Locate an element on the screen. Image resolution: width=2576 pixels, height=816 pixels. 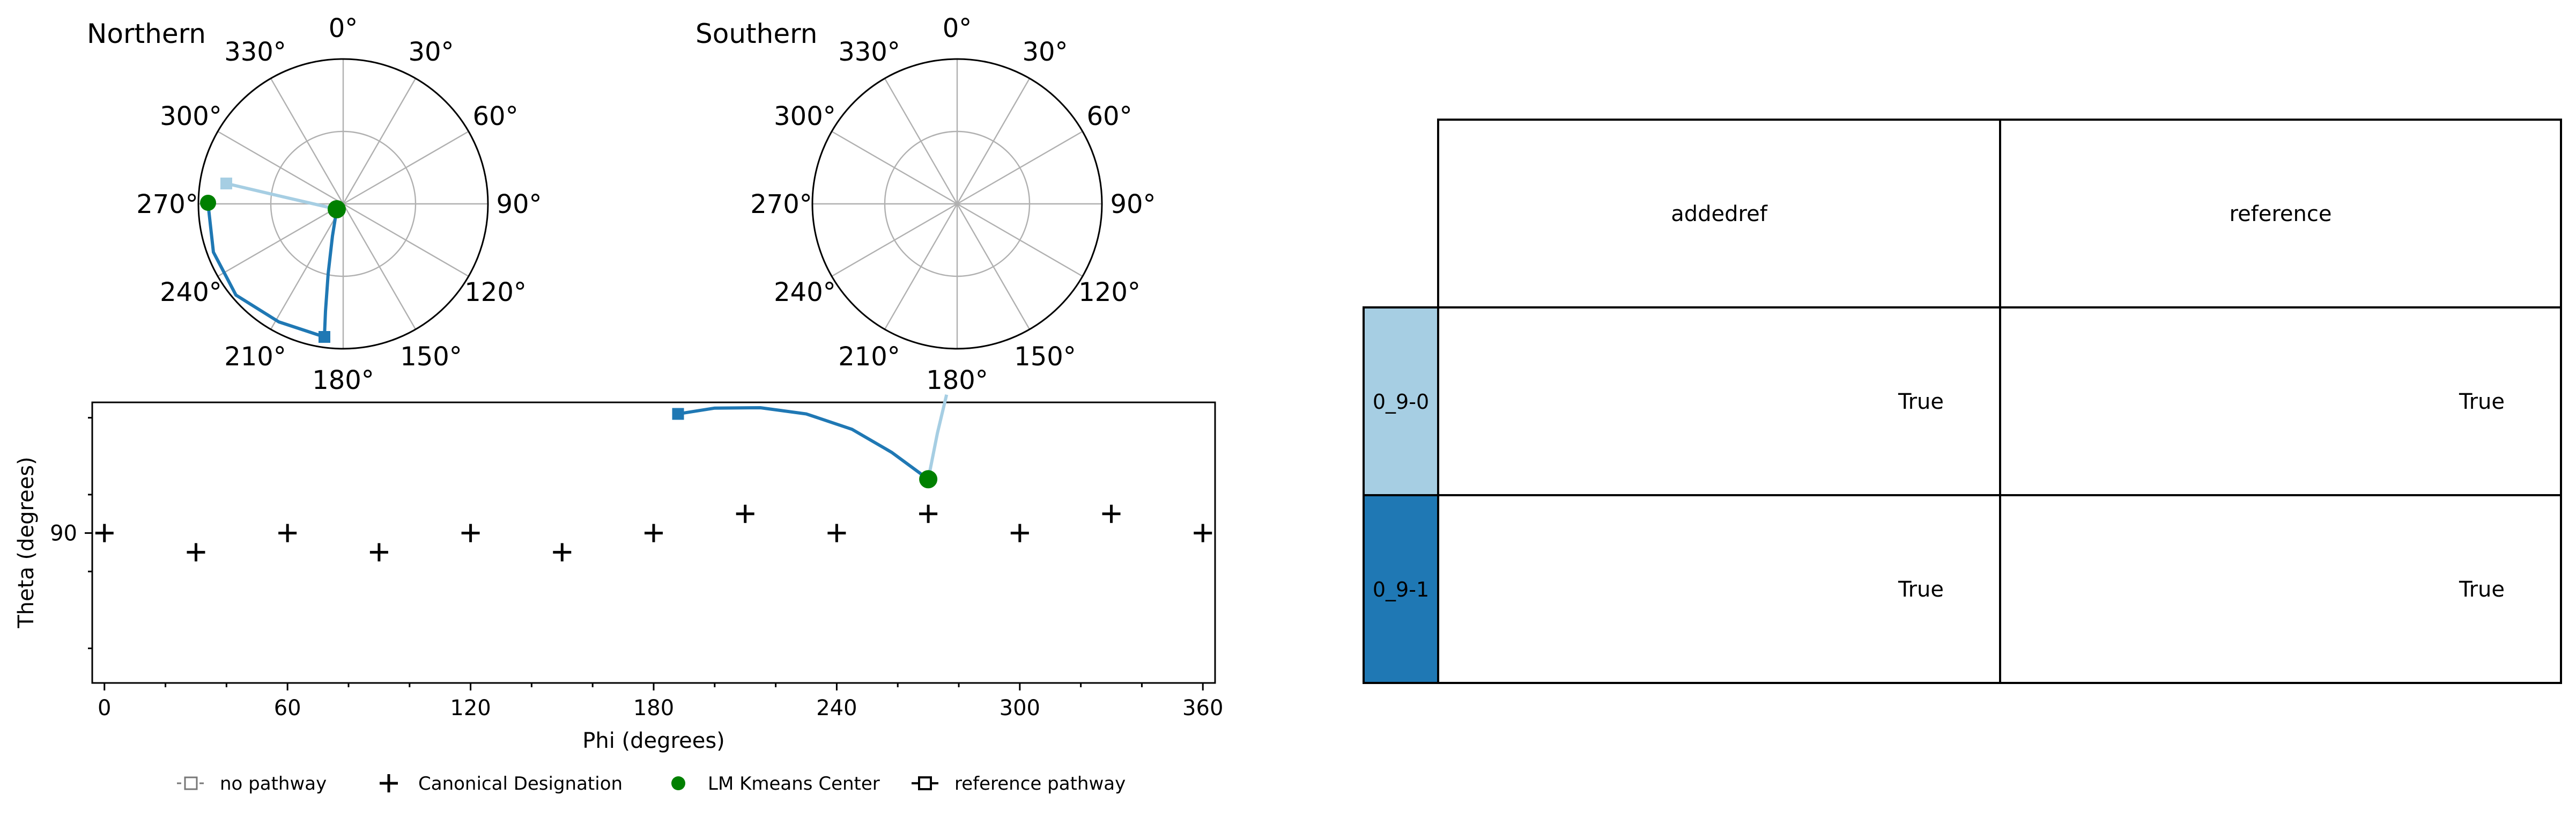
southern-angle-label: 180° is located at coordinates (957, 380).